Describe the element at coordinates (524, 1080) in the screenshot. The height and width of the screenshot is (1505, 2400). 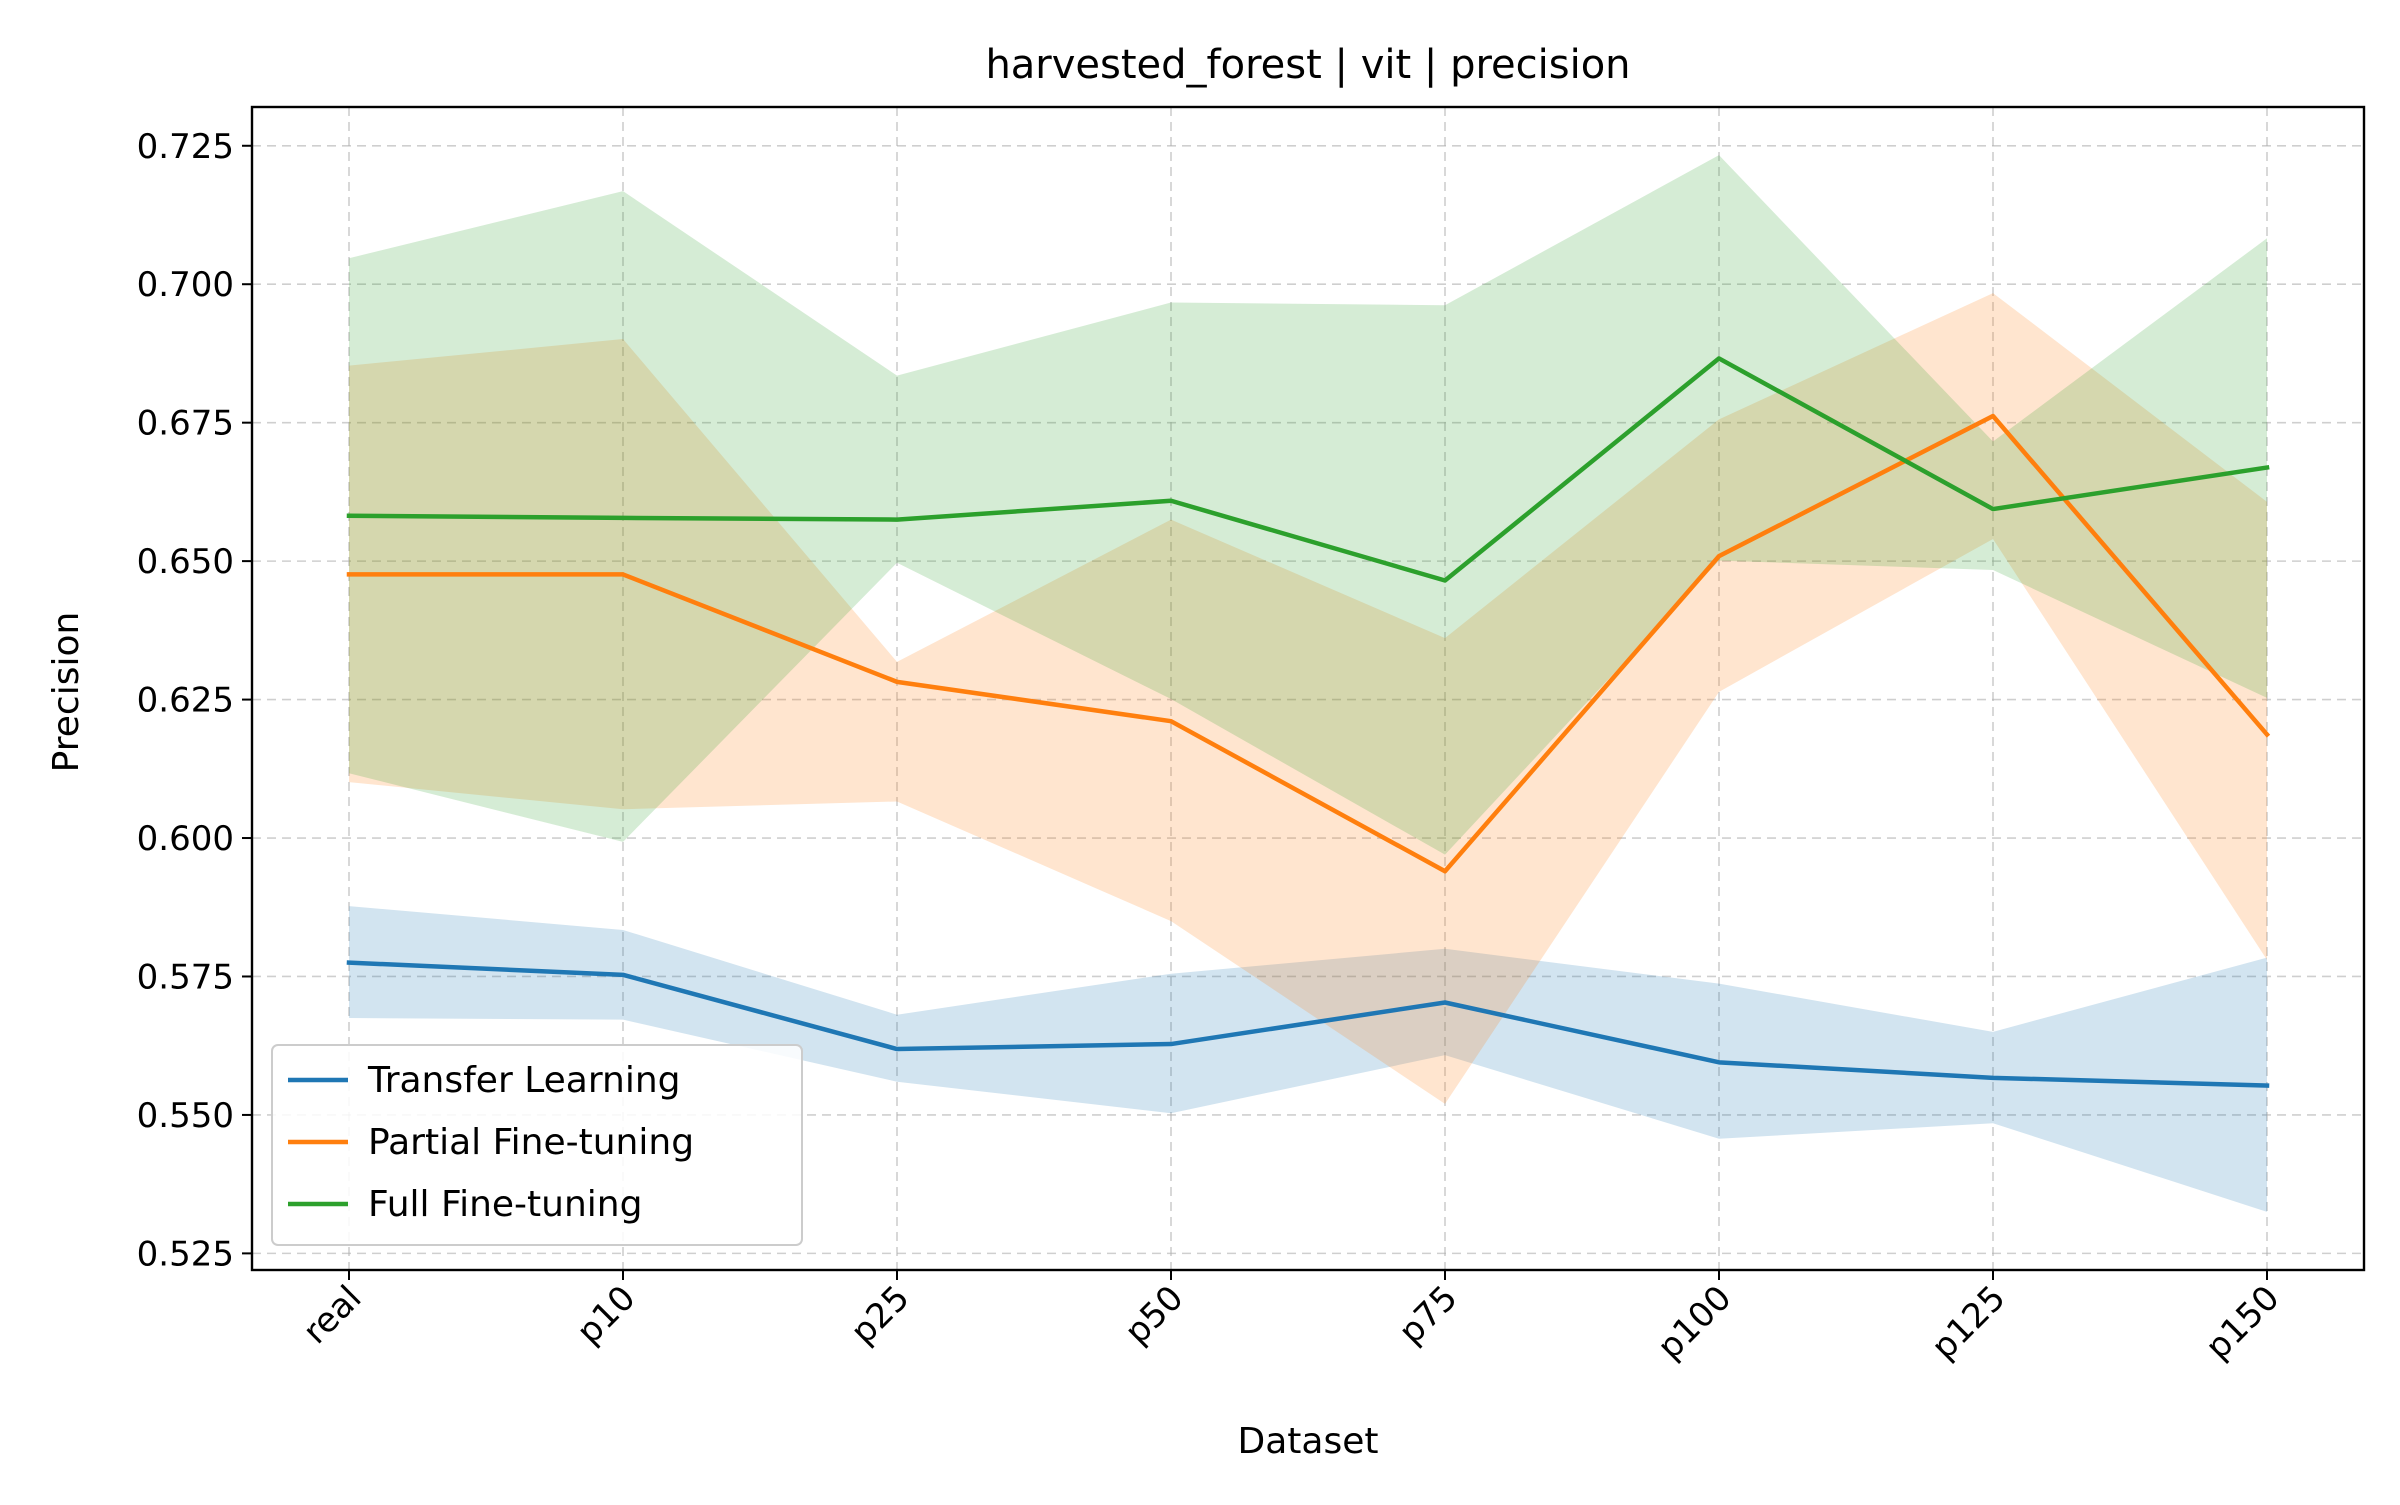
I see `legend-label: Transfer Learning` at that location.